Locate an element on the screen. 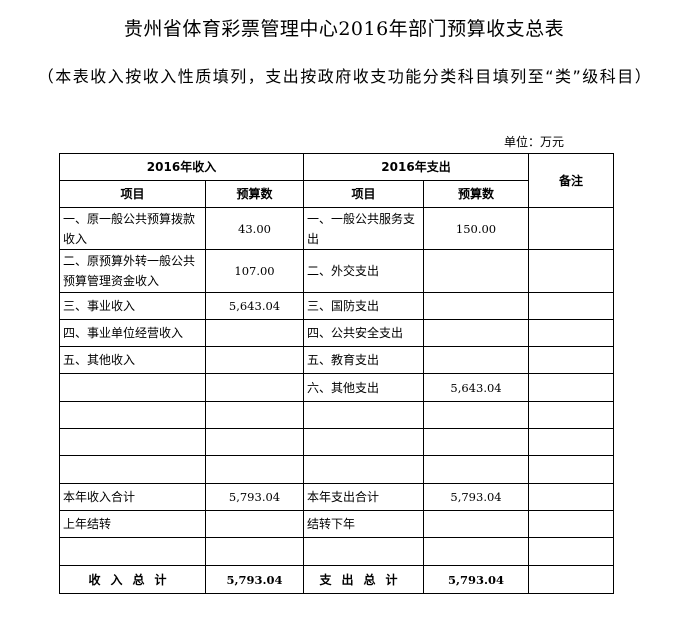 The image size is (688, 618). table-row: 二、原预算外转一般公共预算管理资金收入 107.00 二、外交支出 is located at coordinates (336, 271).